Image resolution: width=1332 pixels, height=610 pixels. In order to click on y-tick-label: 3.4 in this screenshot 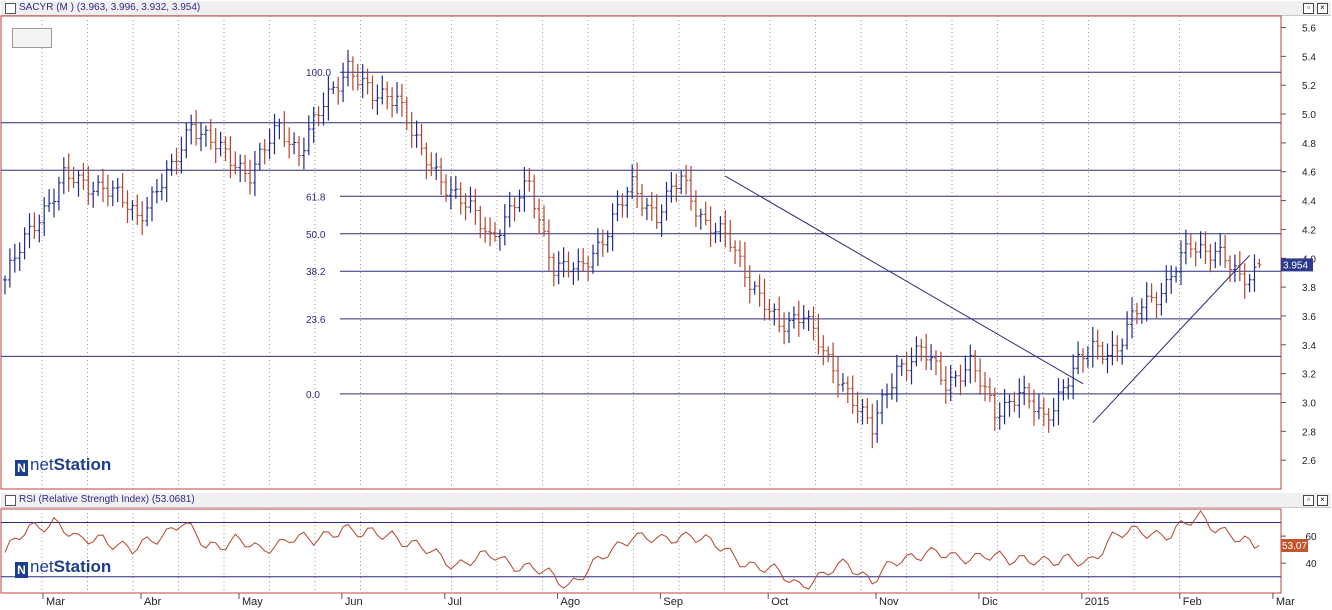, I will do `click(1309, 346)`.